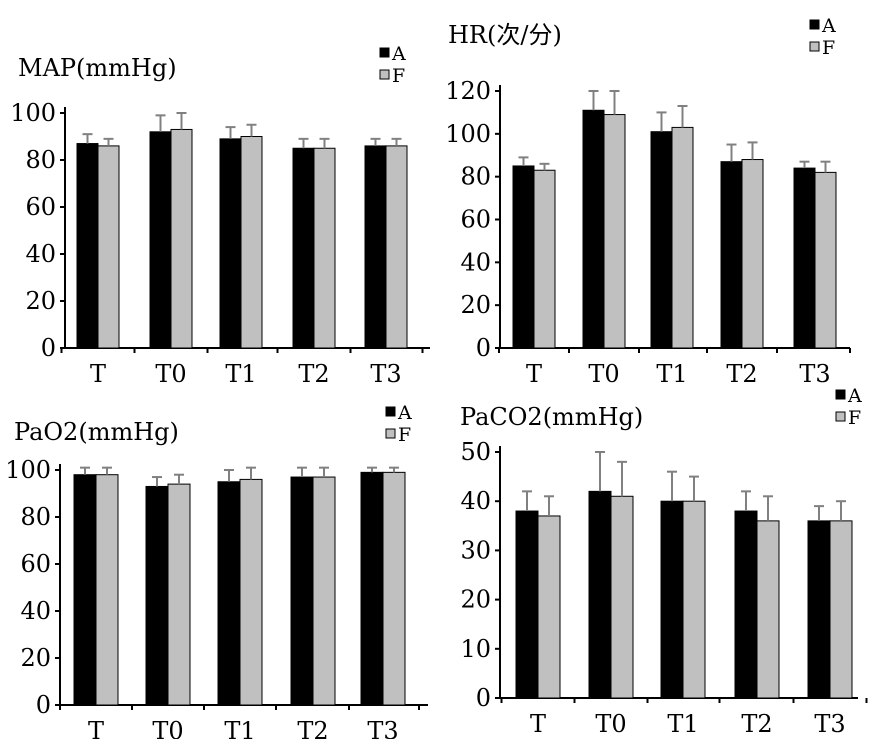  I want to click on panel-title: HR(次/分), so click(505, 35).